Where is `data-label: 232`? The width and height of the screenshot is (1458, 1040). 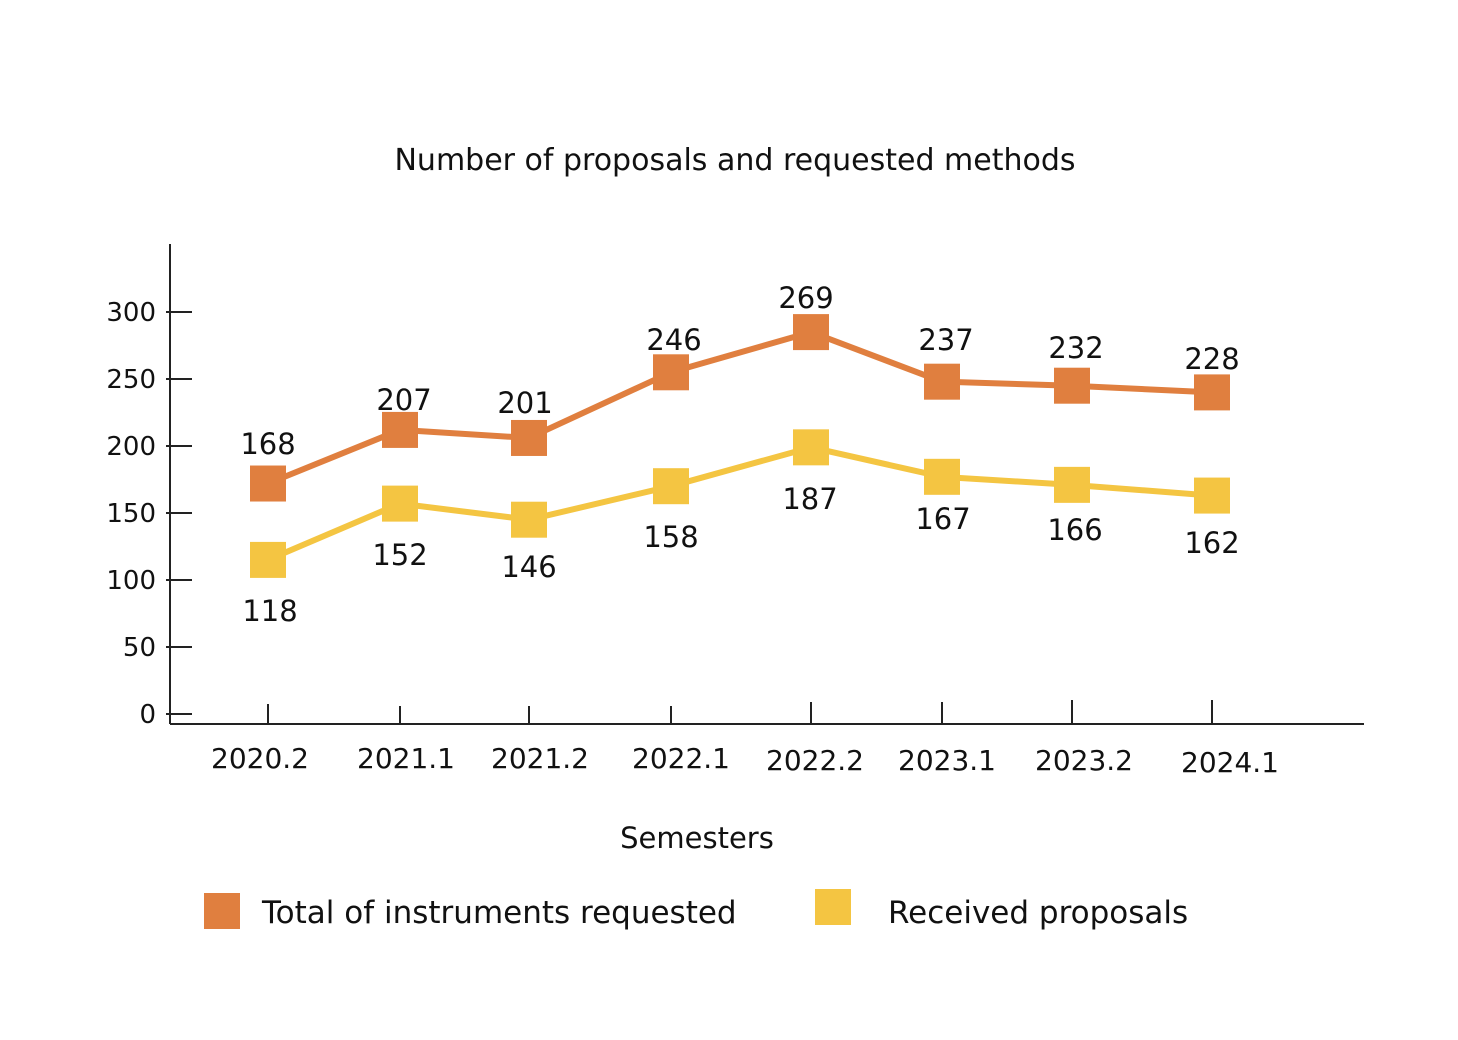
data-label: 232 is located at coordinates (1075, 348).